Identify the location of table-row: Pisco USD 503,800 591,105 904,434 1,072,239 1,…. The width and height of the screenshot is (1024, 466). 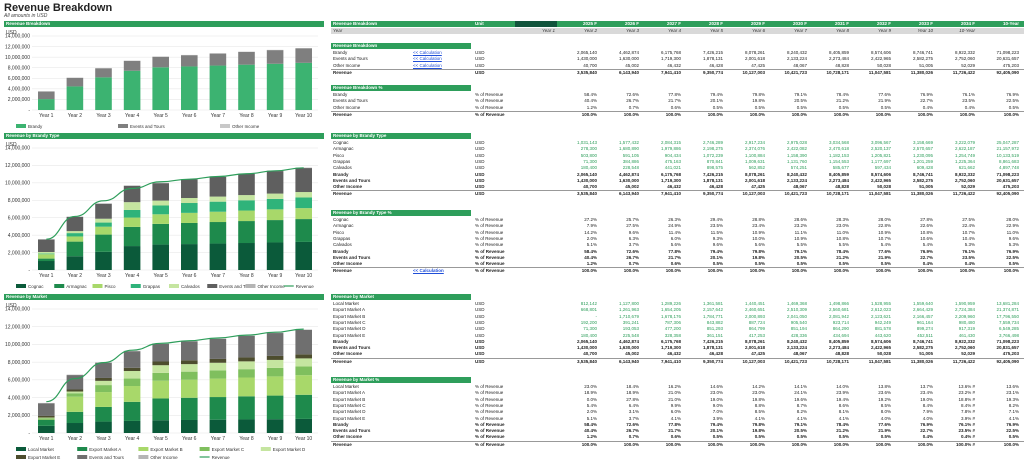
(677, 156).